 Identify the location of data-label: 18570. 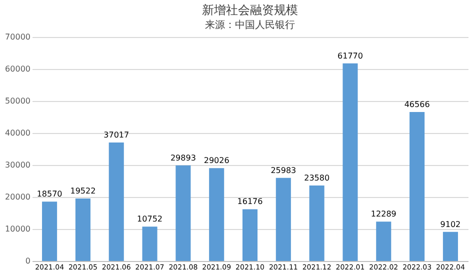
(49, 194).